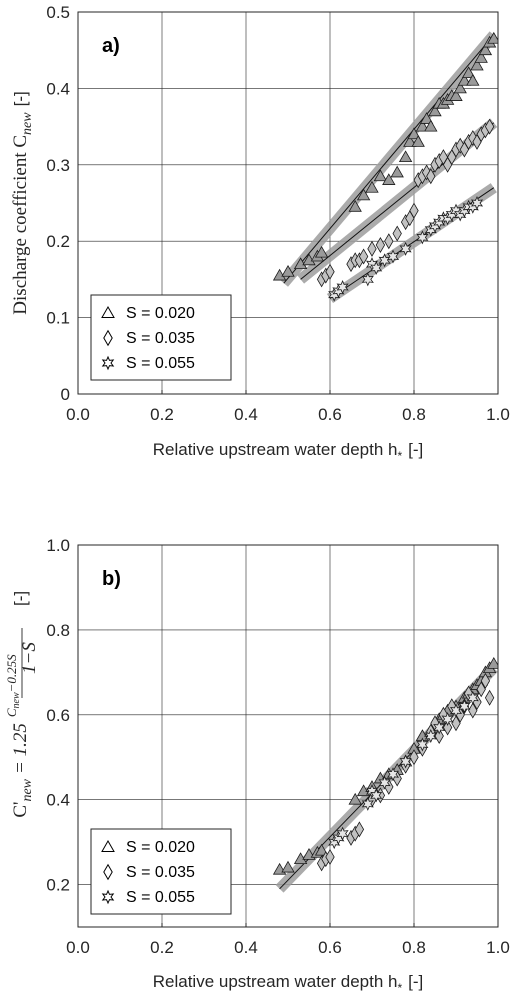 The image size is (515, 995). I want to click on panel-b-x-axis-label: Relative upstream water depth h* [-], so click(288, 983).